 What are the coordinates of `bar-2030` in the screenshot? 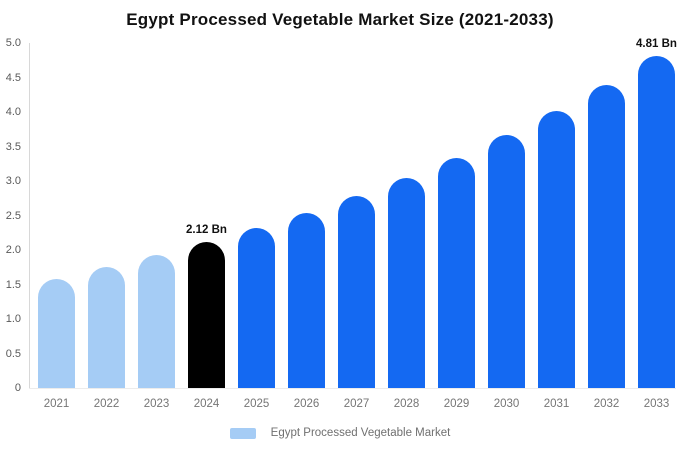 It's located at (506, 261).